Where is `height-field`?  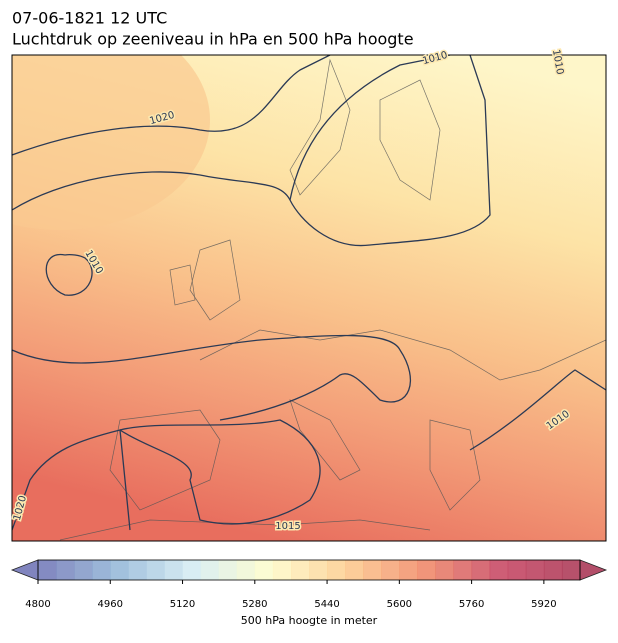 height-field is located at coordinates (111, 142).